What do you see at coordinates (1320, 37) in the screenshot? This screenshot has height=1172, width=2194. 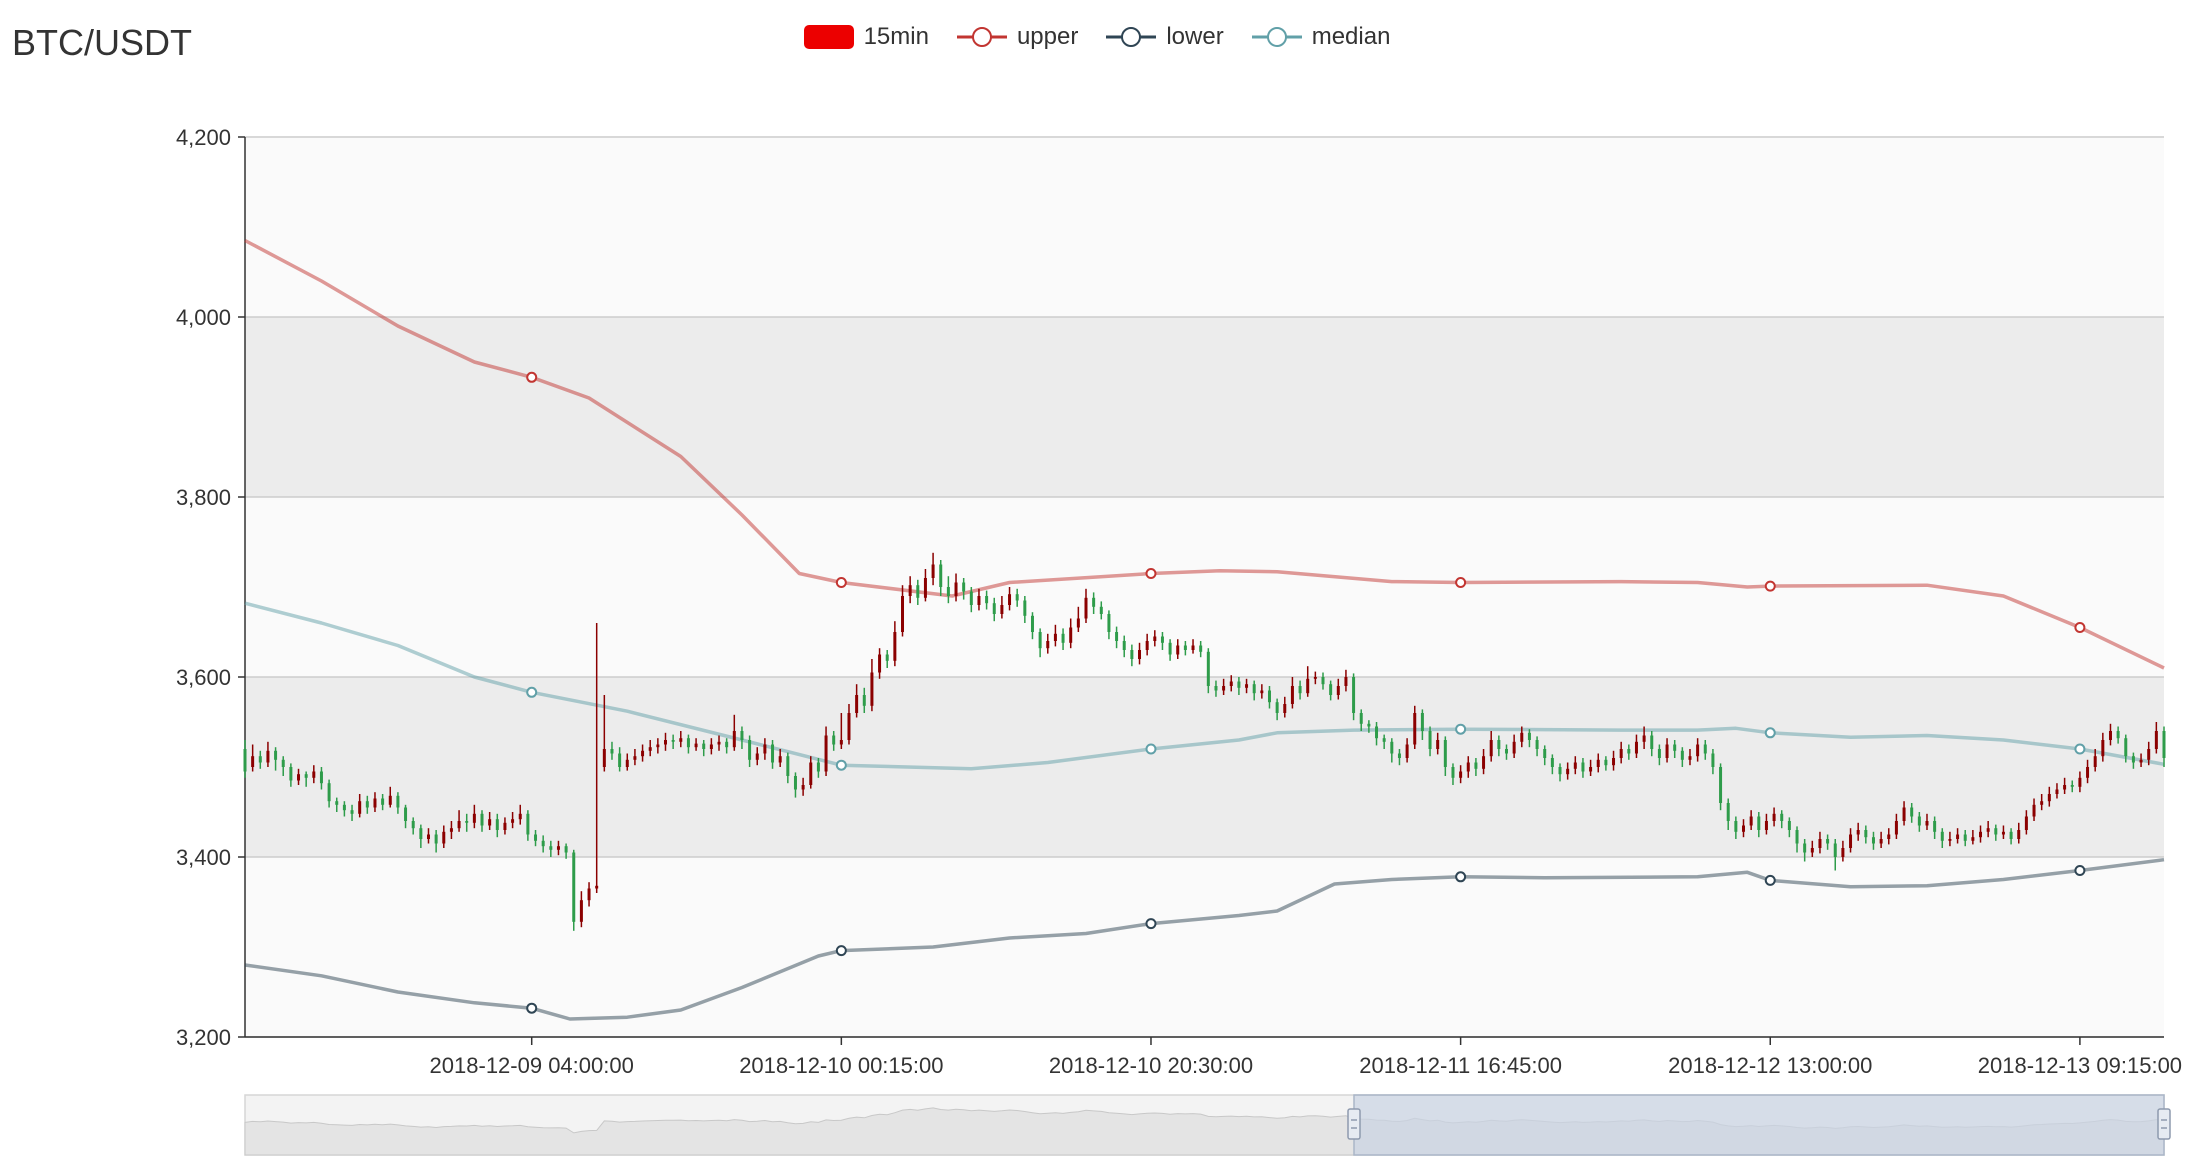 I see `legend-item-median: median` at bounding box center [1320, 37].